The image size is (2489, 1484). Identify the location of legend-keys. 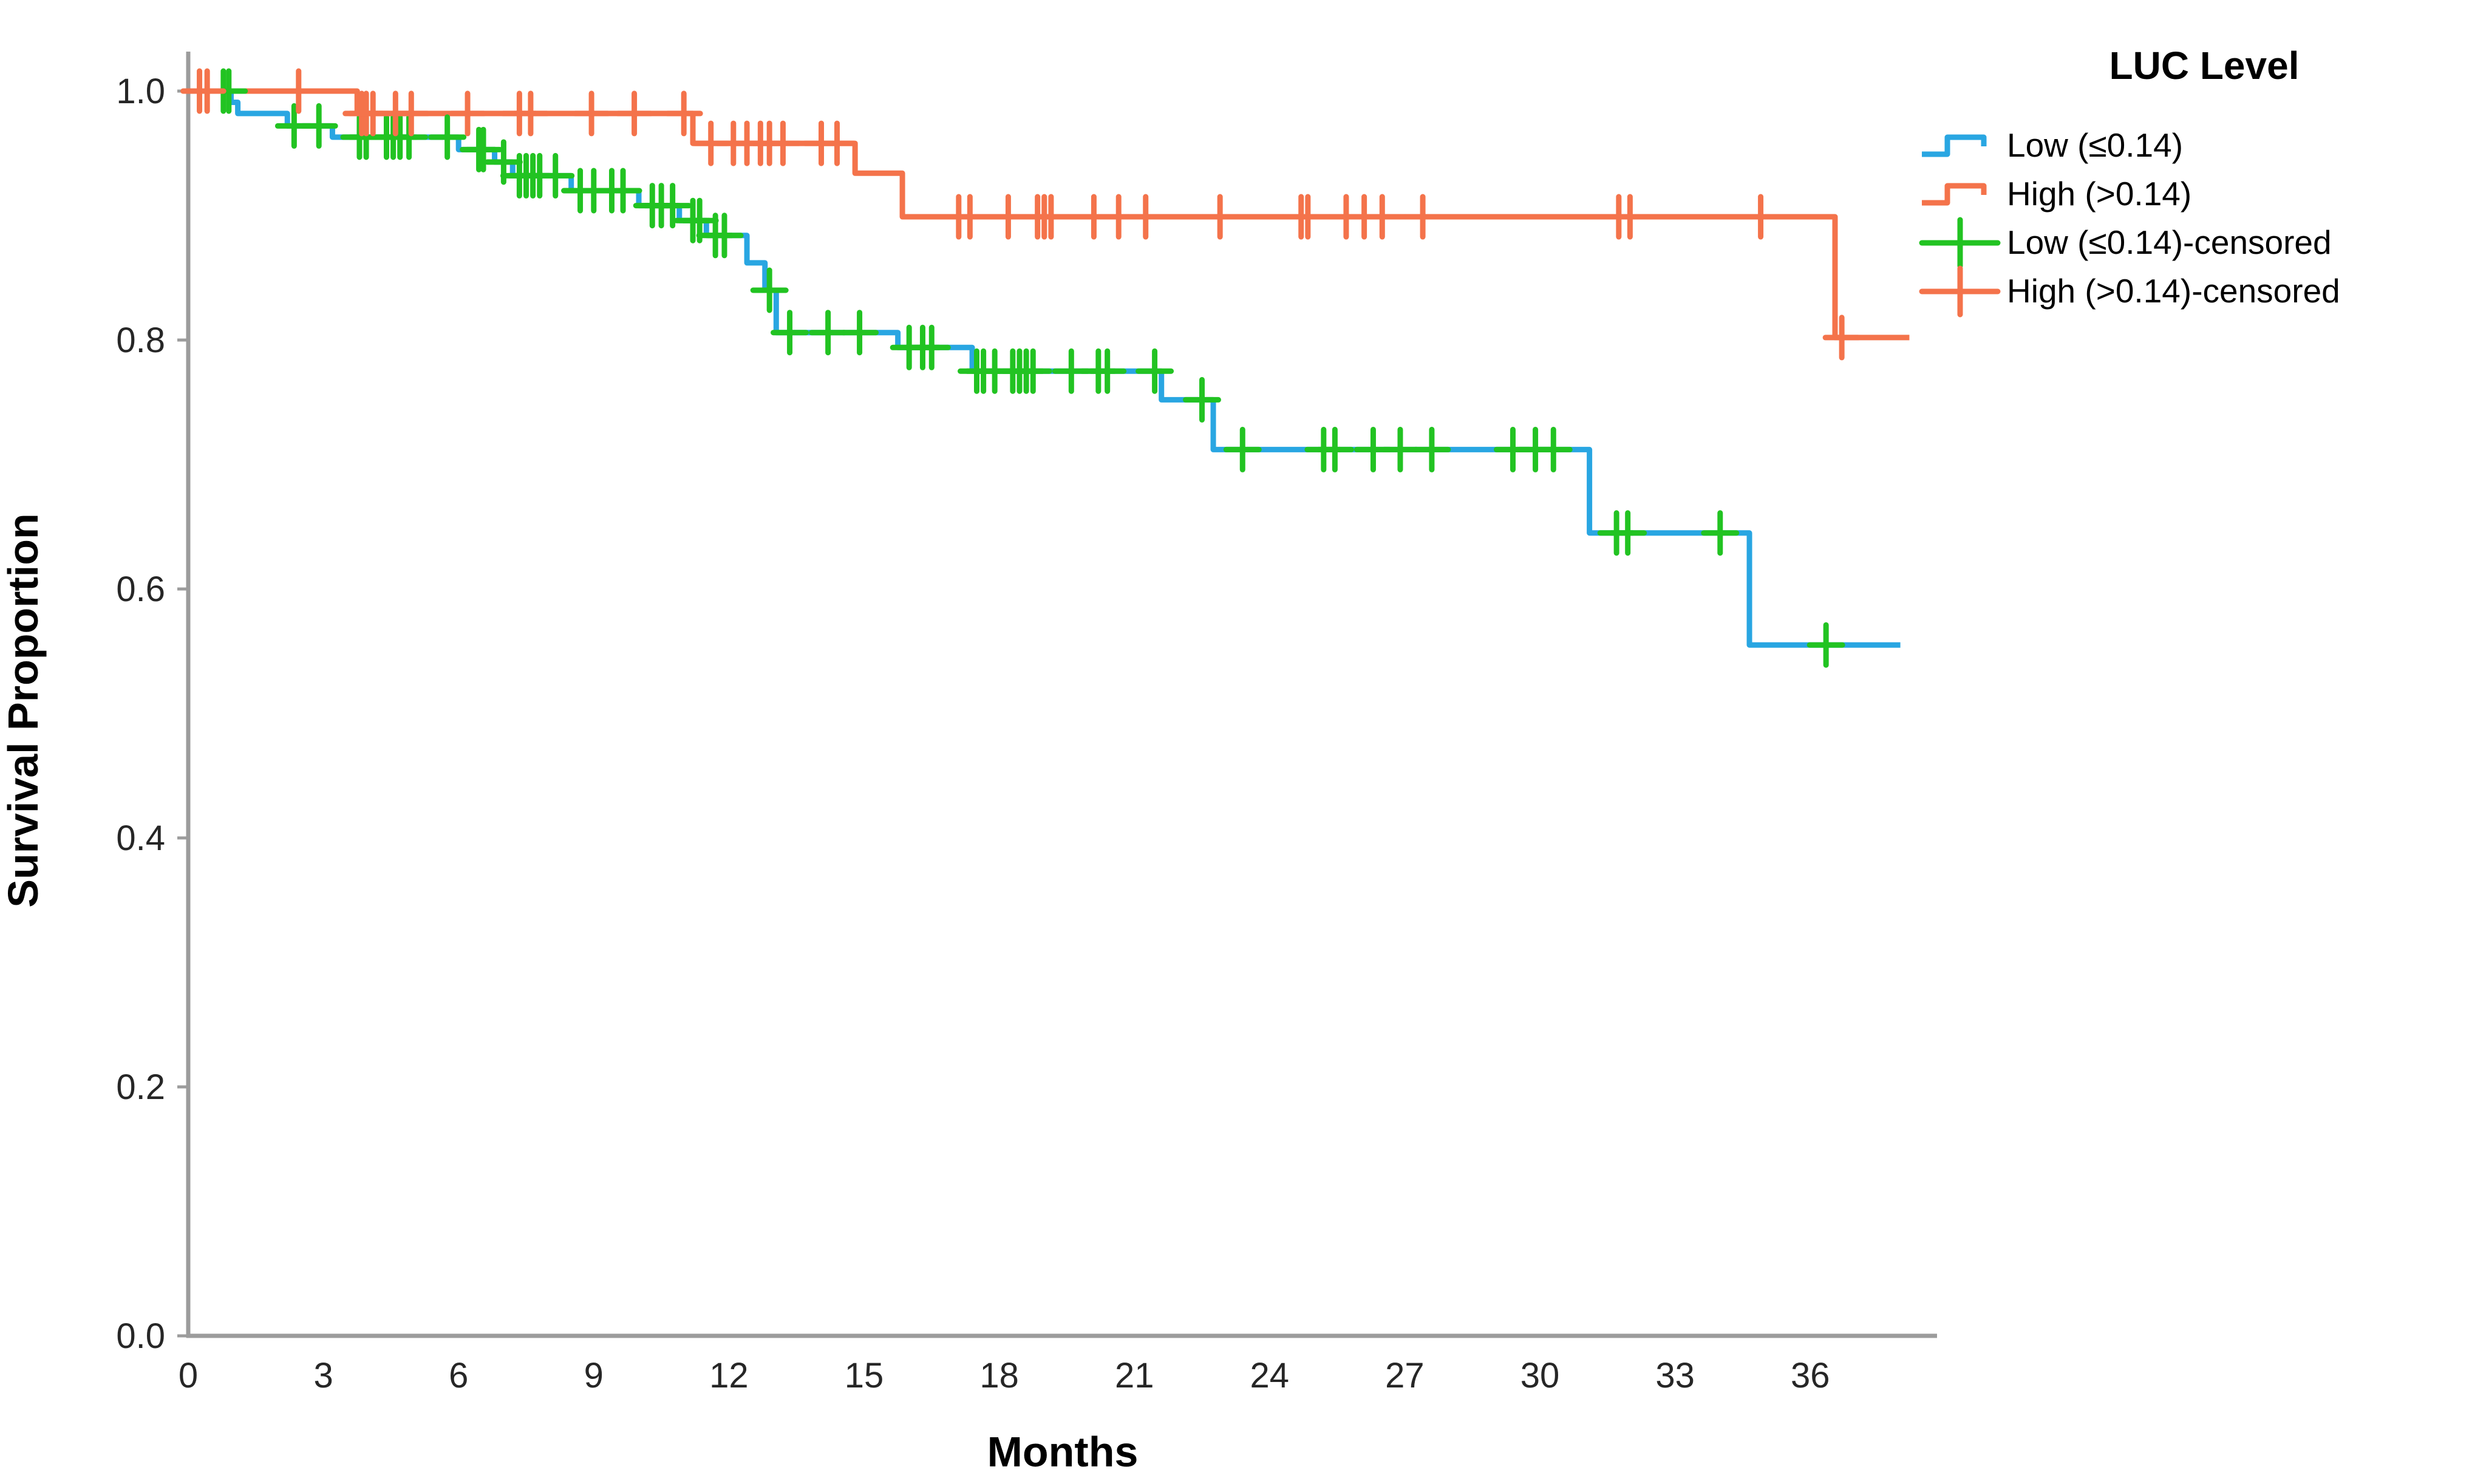
(1960, 226).